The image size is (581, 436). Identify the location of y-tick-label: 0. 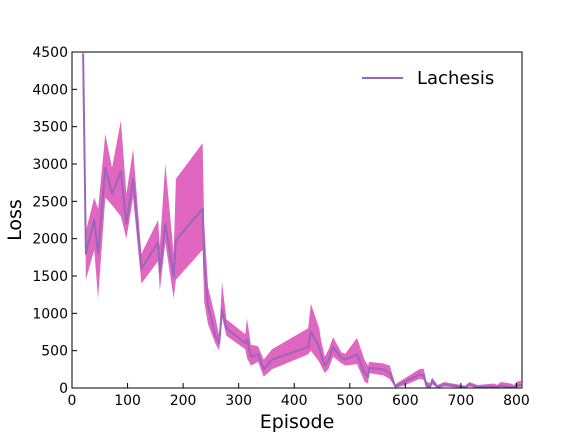
(63, 389).